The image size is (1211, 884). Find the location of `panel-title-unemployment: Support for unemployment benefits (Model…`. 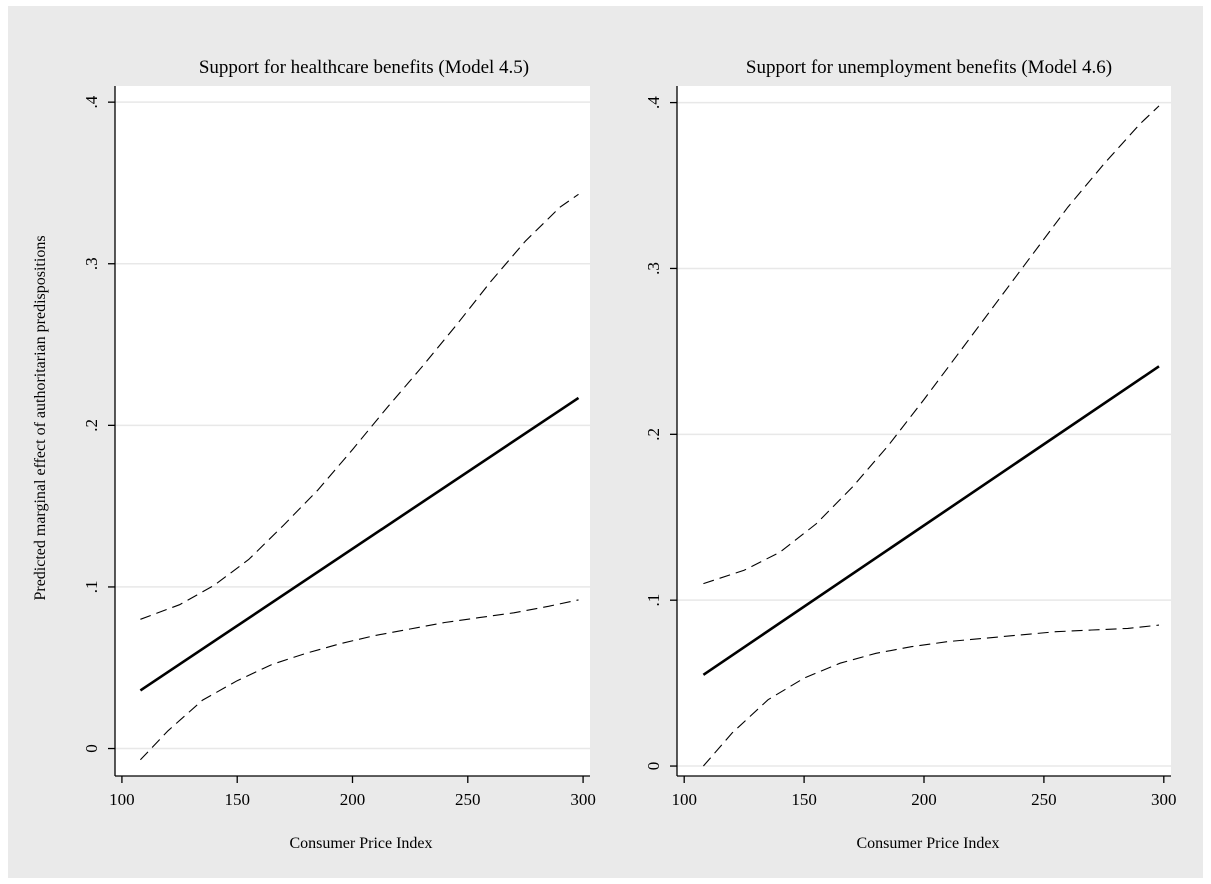

panel-title-unemployment: Support for unemployment benefits (Model… is located at coordinates (929, 67).